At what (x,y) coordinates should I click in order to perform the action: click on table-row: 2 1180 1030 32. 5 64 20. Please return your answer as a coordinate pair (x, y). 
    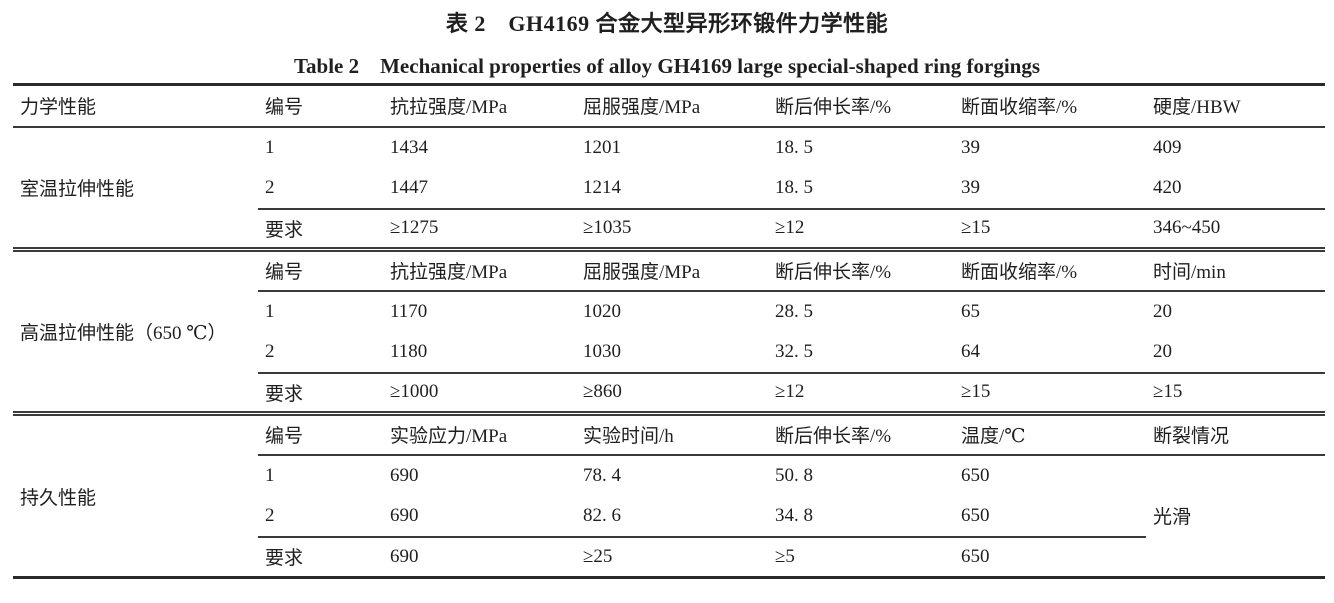
    Looking at the image, I should click on (669, 352).